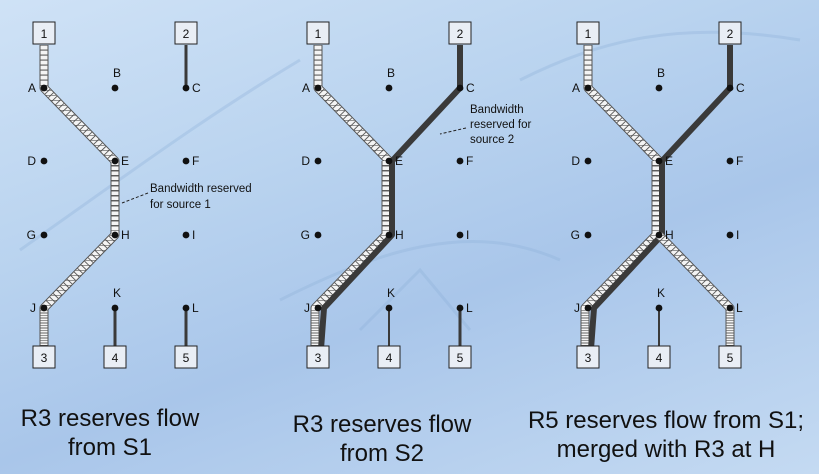 The height and width of the screenshot is (474, 819). I want to click on router-node-h, so click(115, 235).